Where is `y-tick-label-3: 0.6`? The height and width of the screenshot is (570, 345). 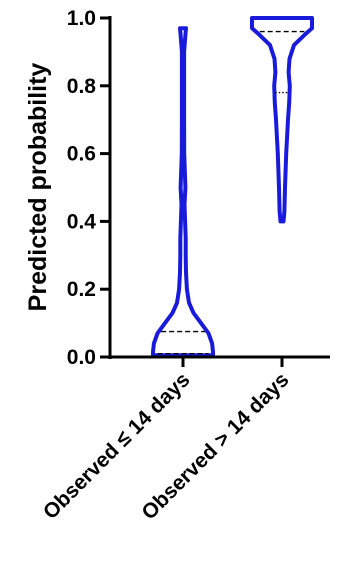 y-tick-label-3: 0.6 is located at coordinates (81, 154).